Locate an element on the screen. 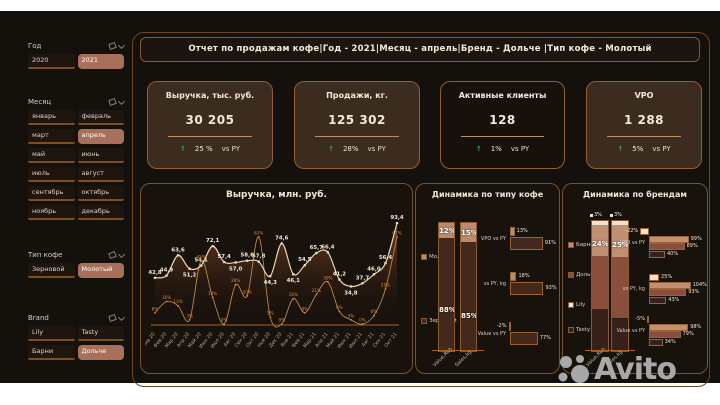  slicer-item-август: август is located at coordinates (100, 174).